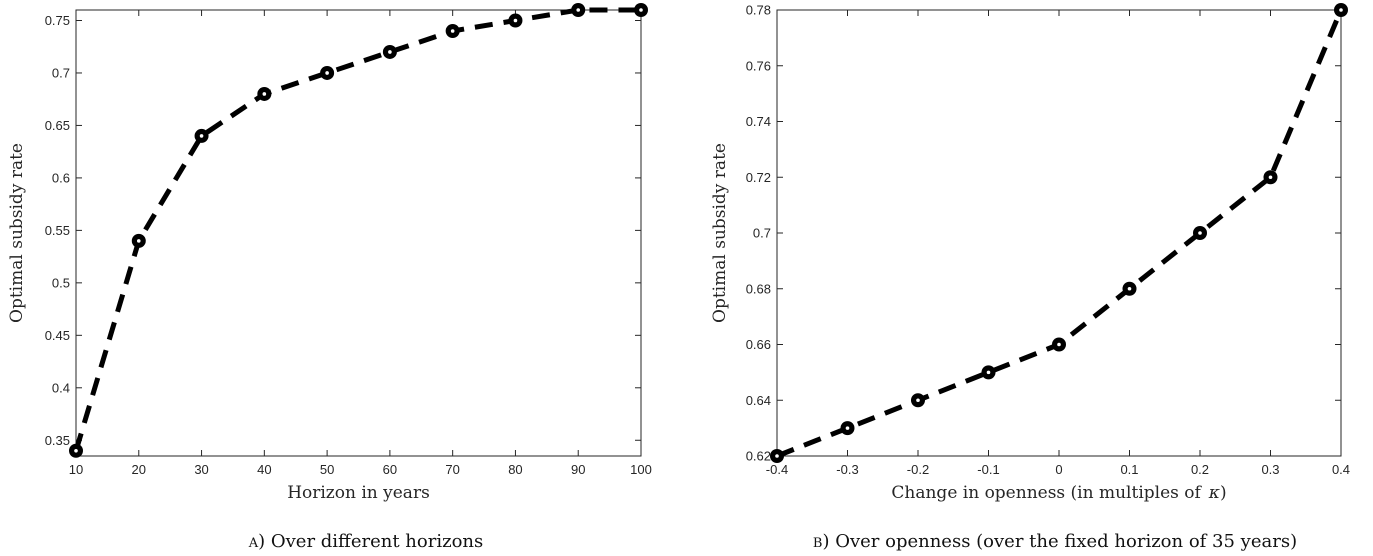 The image size is (1373, 556). Describe the element at coordinates (370, 541) in the screenshot. I see `panel-caption-text: ) Over different horizons` at that location.